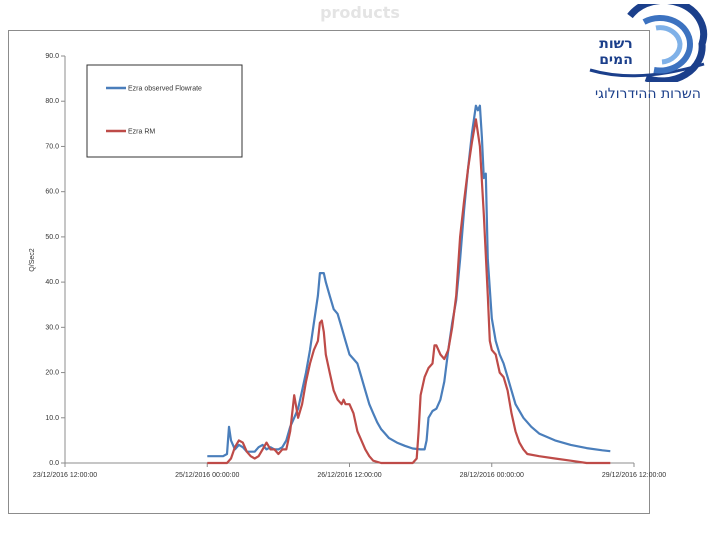 The image size is (720, 540). Describe the element at coordinates (634, 475) in the screenshot. I see `x-tick-label: 29/12/2016 12:00:00` at that location.